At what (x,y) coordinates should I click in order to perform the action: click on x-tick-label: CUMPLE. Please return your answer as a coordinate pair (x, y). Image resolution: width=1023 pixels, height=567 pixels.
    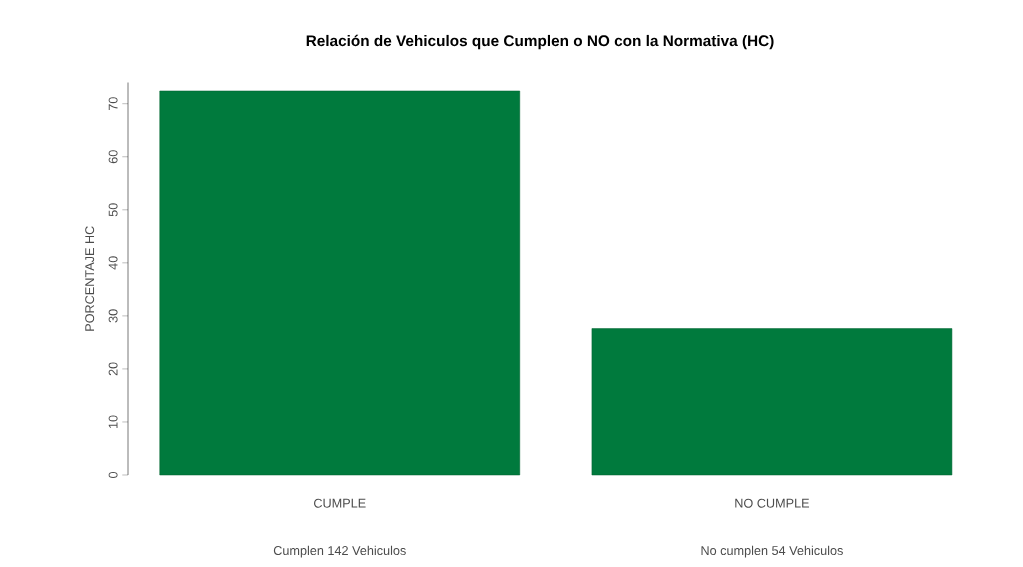
    Looking at the image, I should click on (340, 503).